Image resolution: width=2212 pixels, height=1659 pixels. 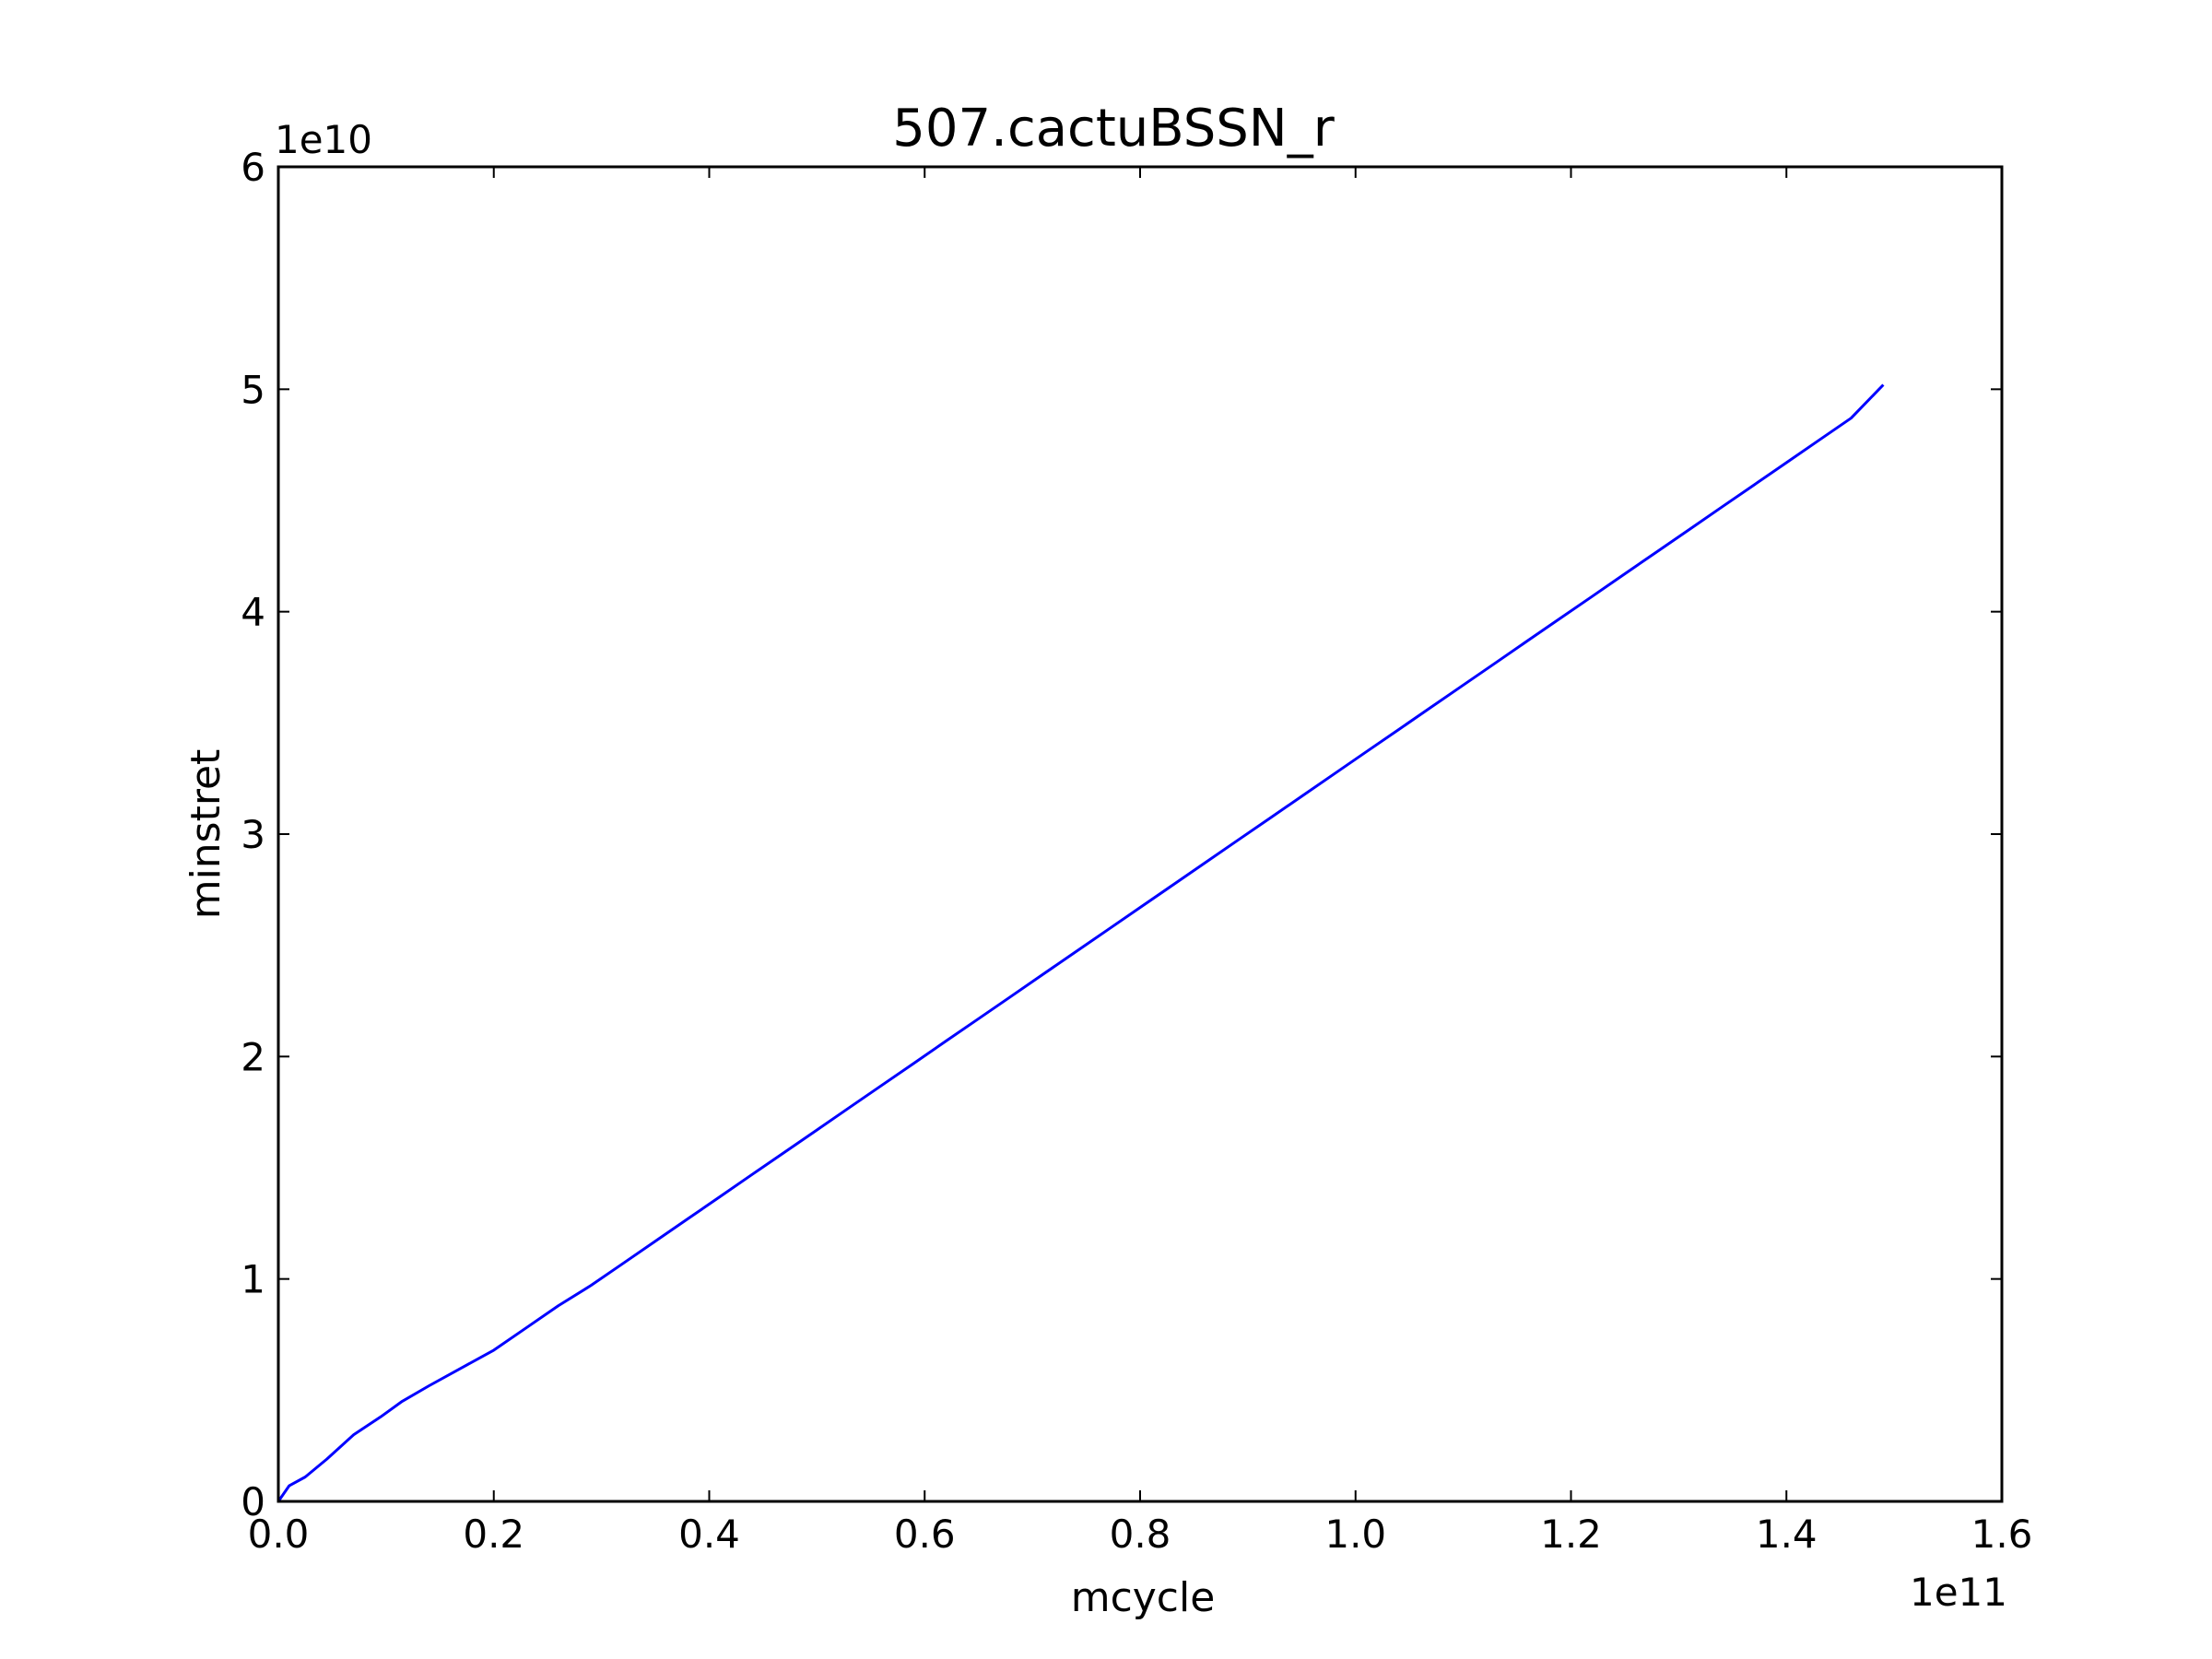 I want to click on x-tick-label: 0.2, so click(x=493, y=1534).